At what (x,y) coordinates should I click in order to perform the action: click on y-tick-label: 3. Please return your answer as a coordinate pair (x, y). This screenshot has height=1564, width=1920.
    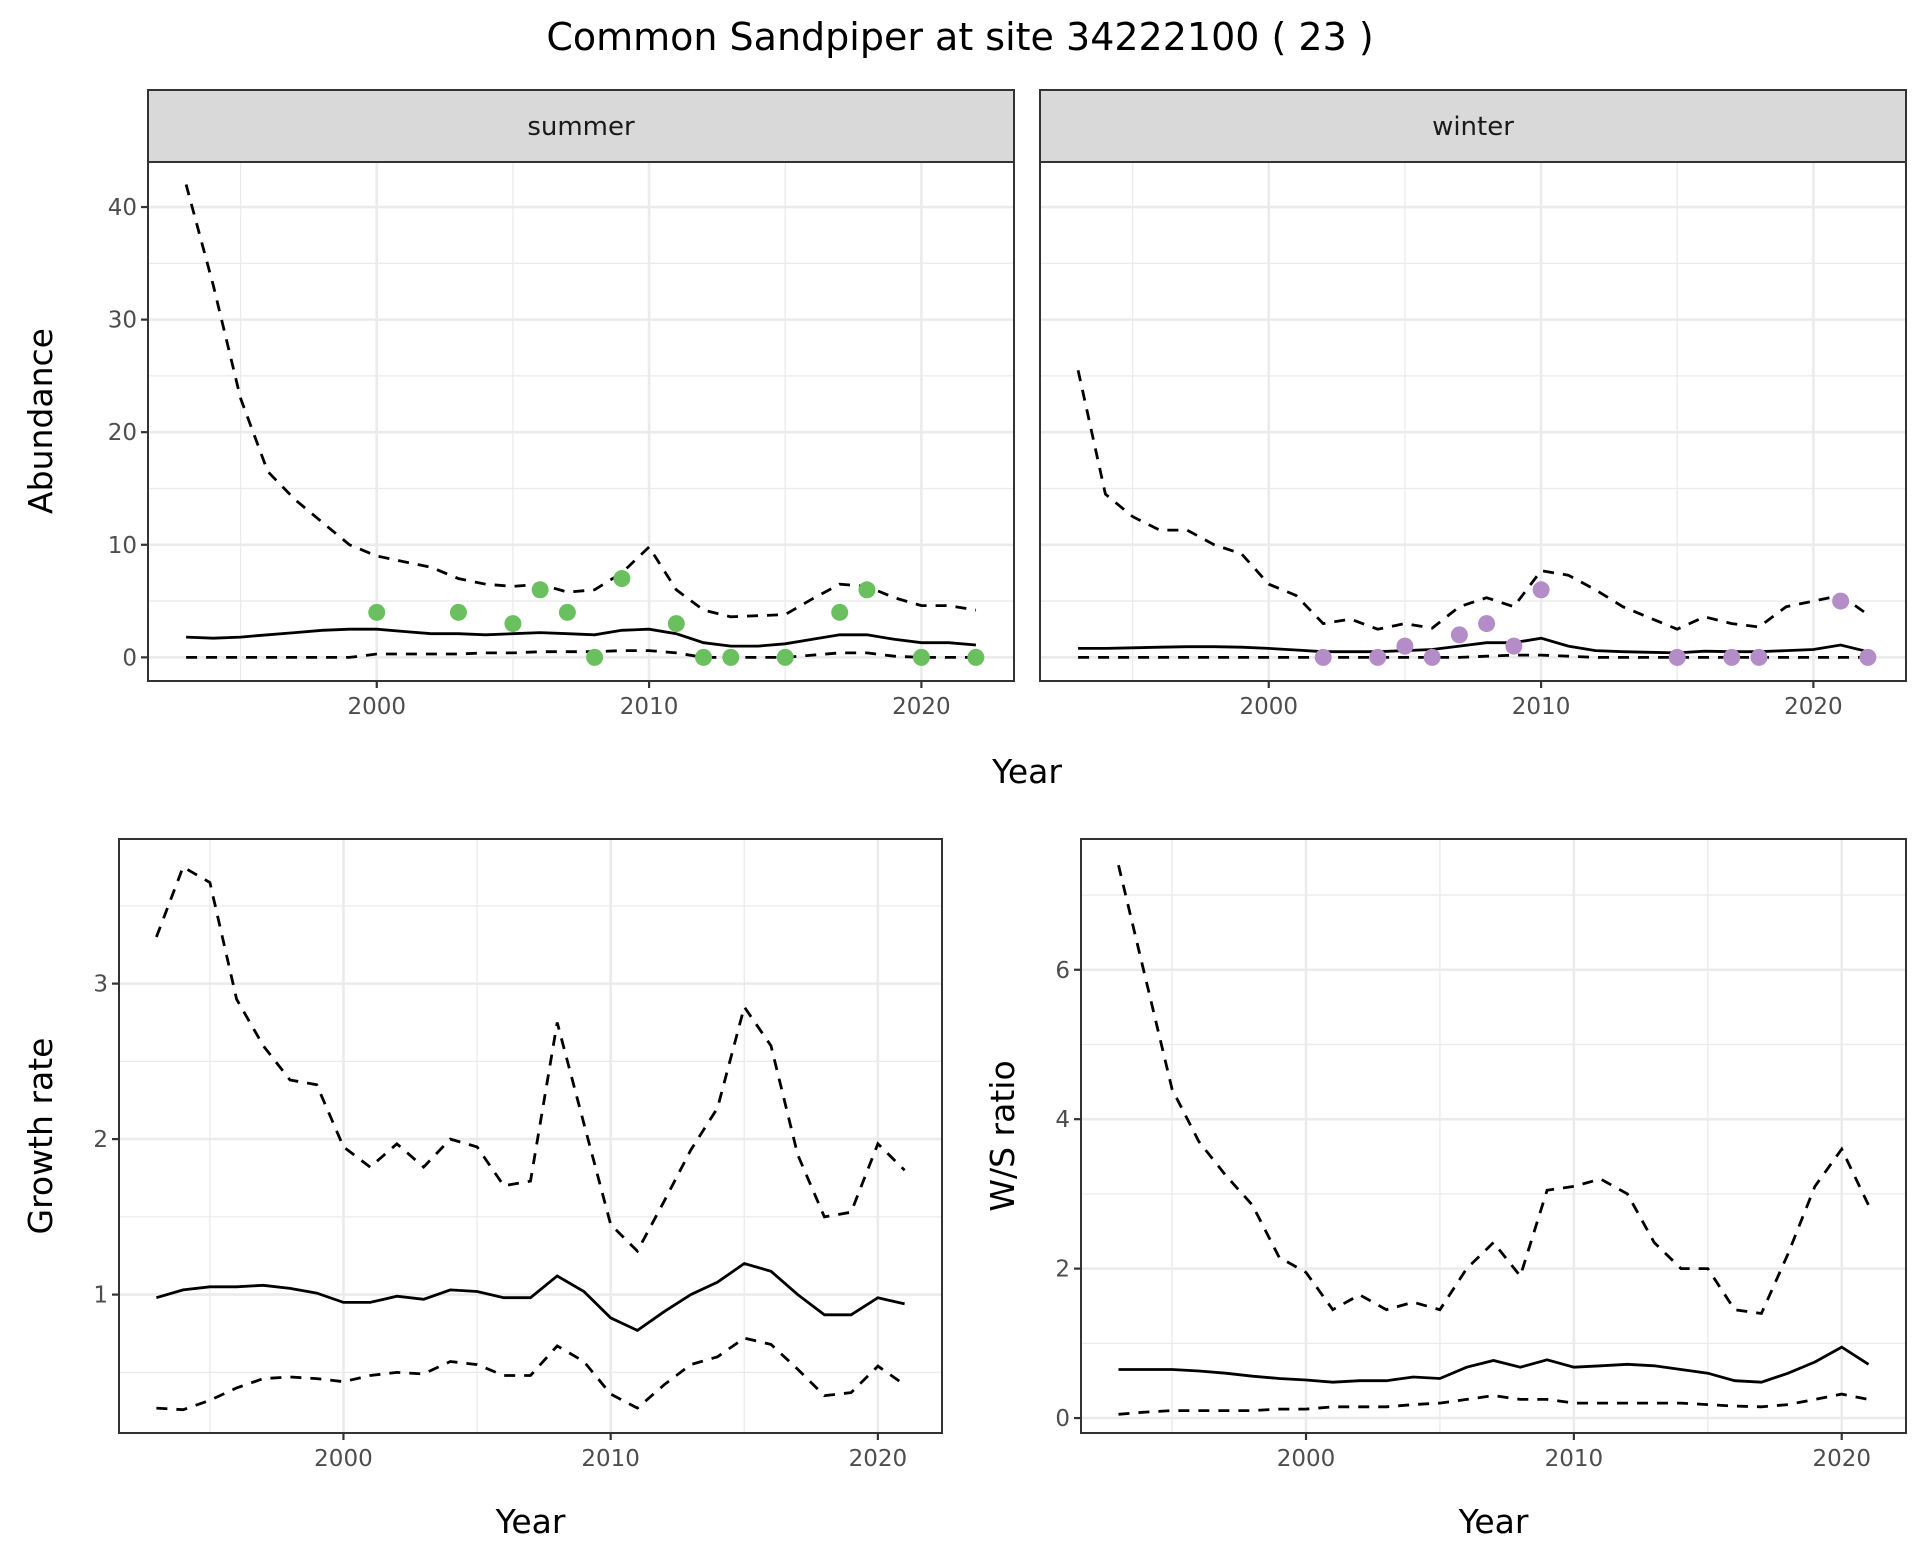
    Looking at the image, I should click on (100, 985).